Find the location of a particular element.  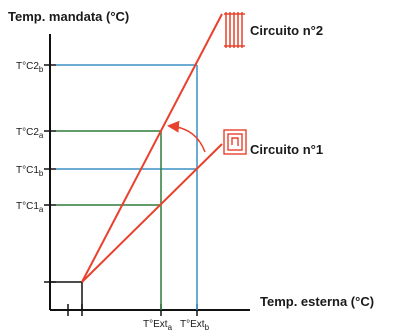

radiator-icon is located at coordinates (234, 30).